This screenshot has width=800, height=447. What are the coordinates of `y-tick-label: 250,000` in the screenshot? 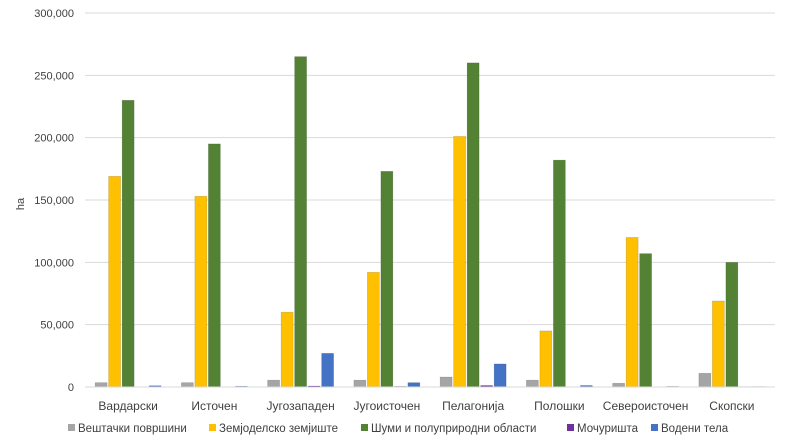 It's located at (54, 76).